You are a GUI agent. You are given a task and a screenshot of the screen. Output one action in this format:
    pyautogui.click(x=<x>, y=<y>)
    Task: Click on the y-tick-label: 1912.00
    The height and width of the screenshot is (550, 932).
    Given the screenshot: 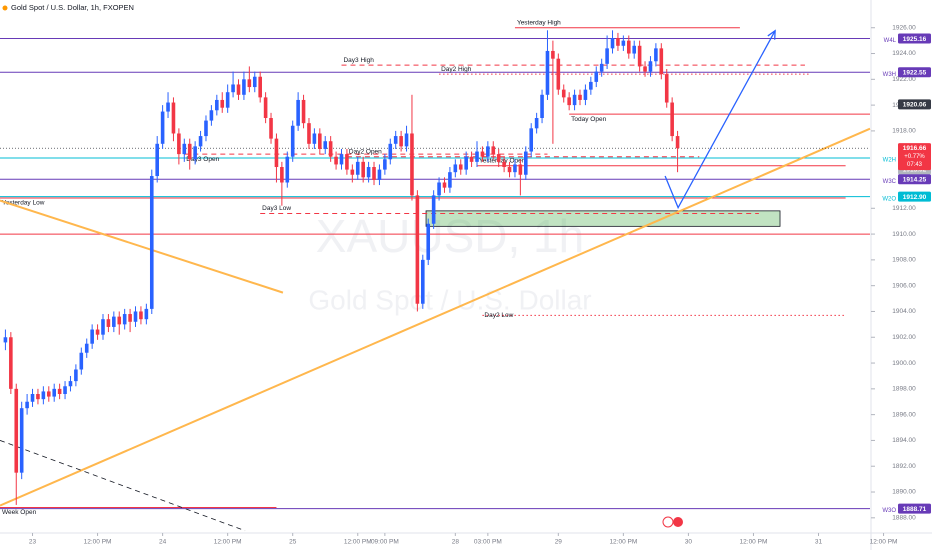 What is the action you would take?
    pyautogui.click(x=904, y=208)
    